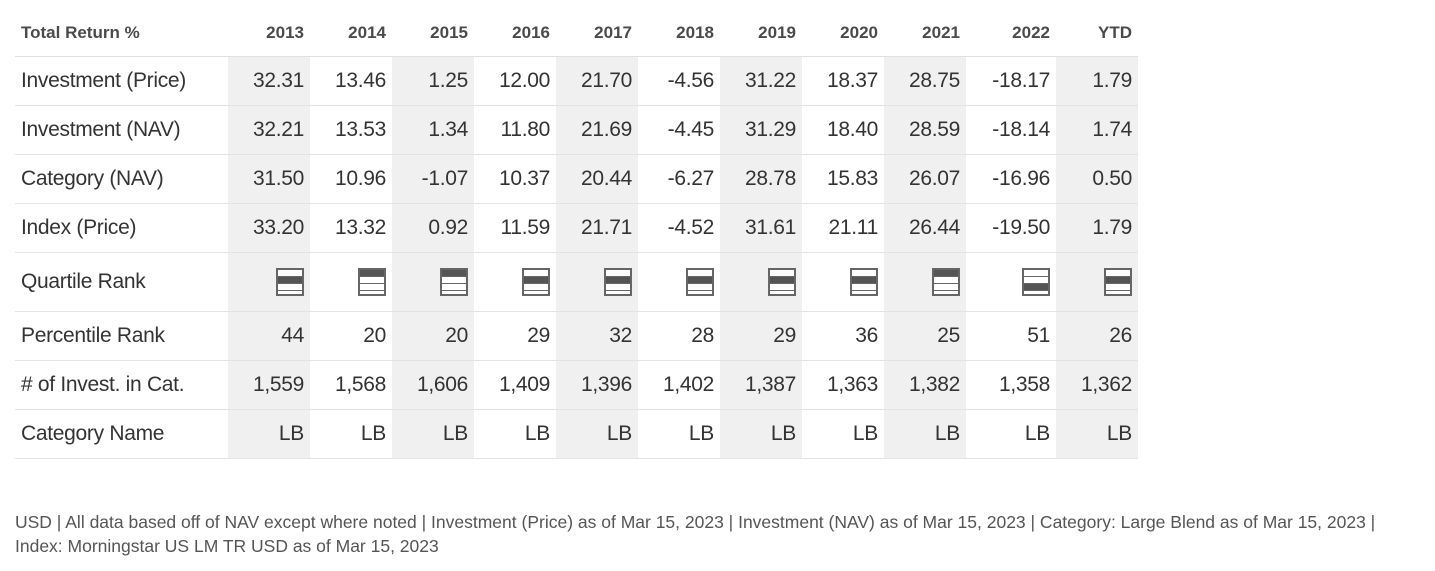  What do you see at coordinates (269, 385) in the screenshot?
I see `table-cell: 1,559` at bounding box center [269, 385].